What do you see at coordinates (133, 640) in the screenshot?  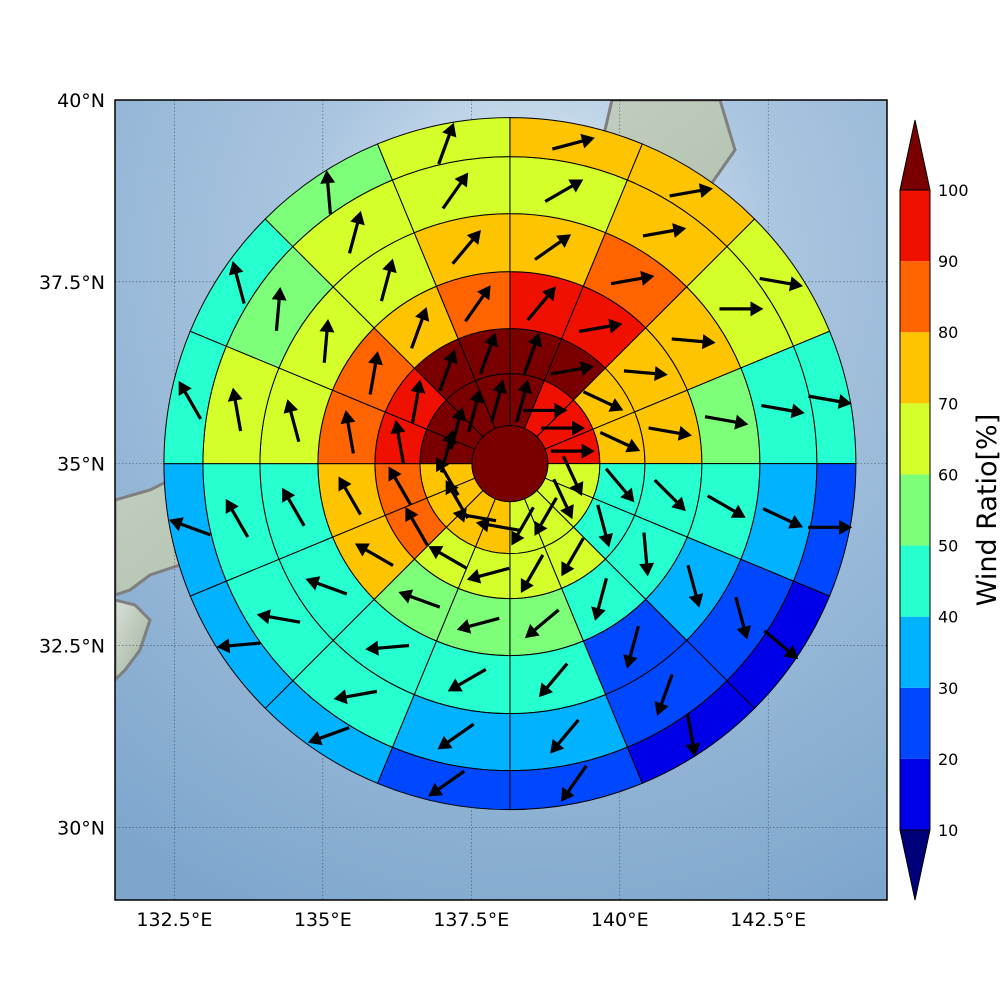 I see `kyushu-landmass` at bounding box center [133, 640].